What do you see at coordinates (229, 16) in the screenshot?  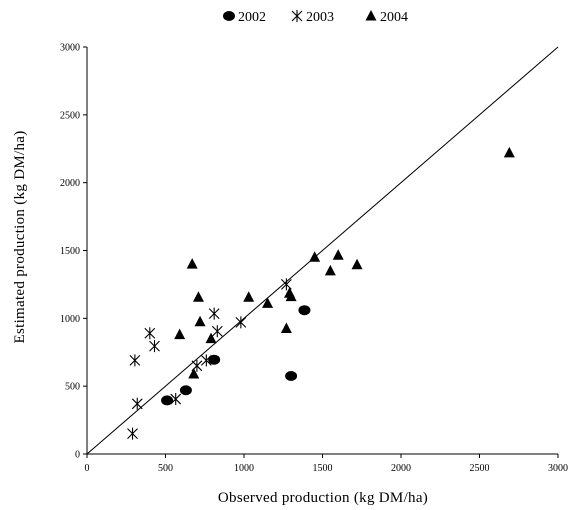 I see `legend-marker-2002` at bounding box center [229, 16].